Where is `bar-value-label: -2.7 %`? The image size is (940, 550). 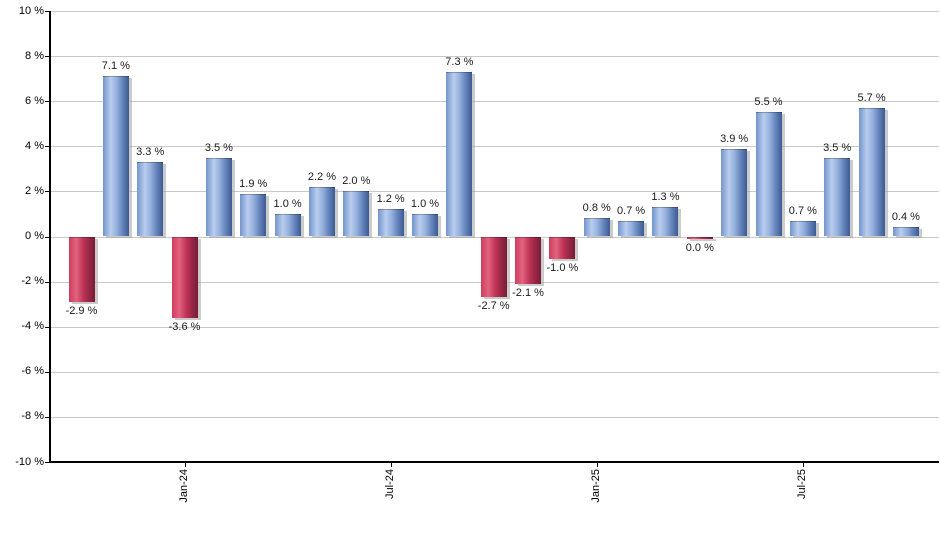 bar-value-label: -2.7 % is located at coordinates (493, 306).